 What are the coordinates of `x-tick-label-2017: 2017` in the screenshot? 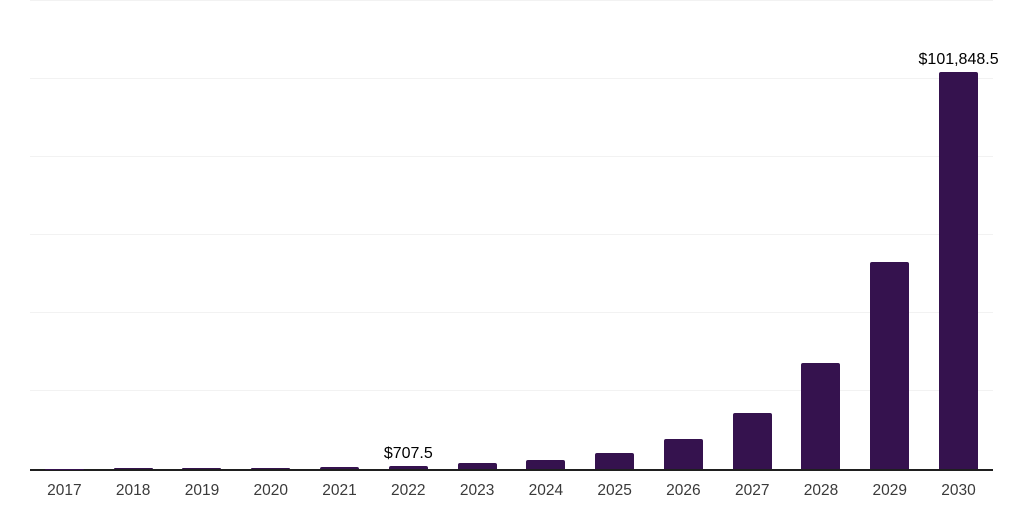 It's located at (64, 490).